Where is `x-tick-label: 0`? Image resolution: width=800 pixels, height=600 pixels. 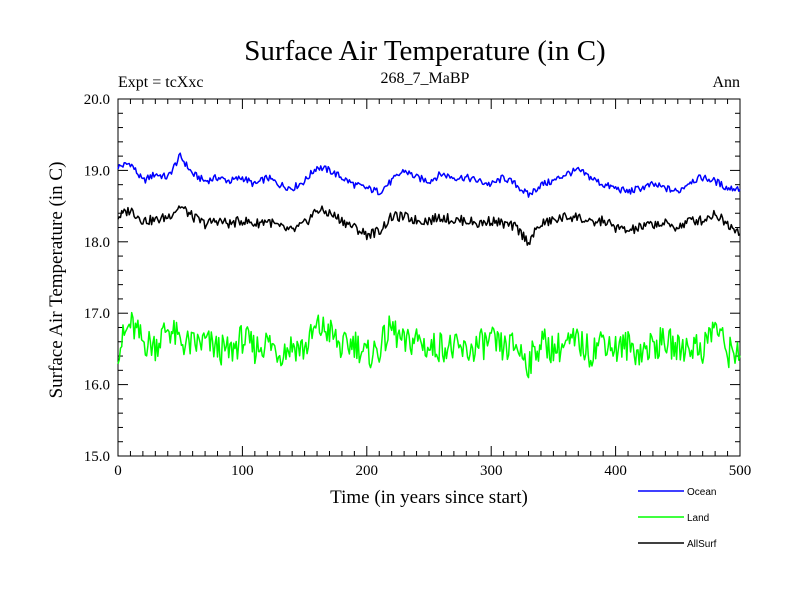 x-tick-label: 0 is located at coordinates (118, 471).